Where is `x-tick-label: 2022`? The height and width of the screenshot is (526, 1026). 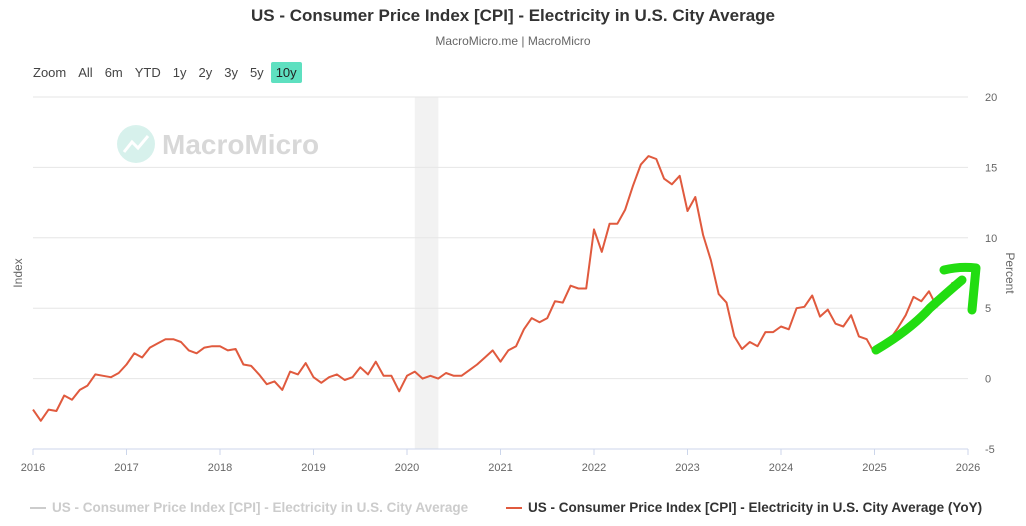
x-tick-label: 2022 is located at coordinates (594, 468).